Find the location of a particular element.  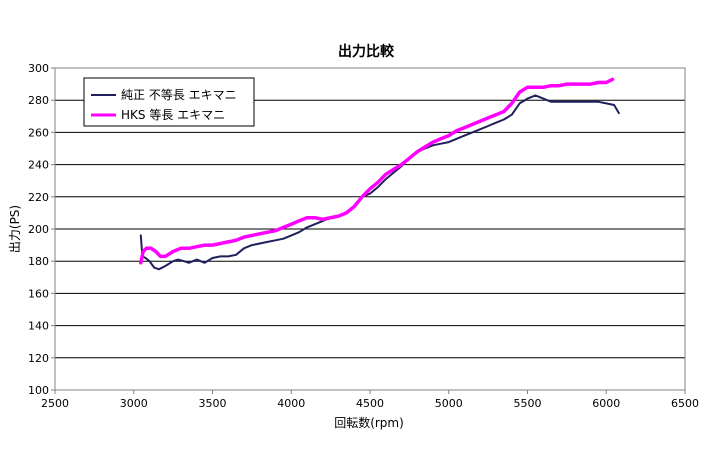

x-tick-label: 5000 is located at coordinates (449, 403).